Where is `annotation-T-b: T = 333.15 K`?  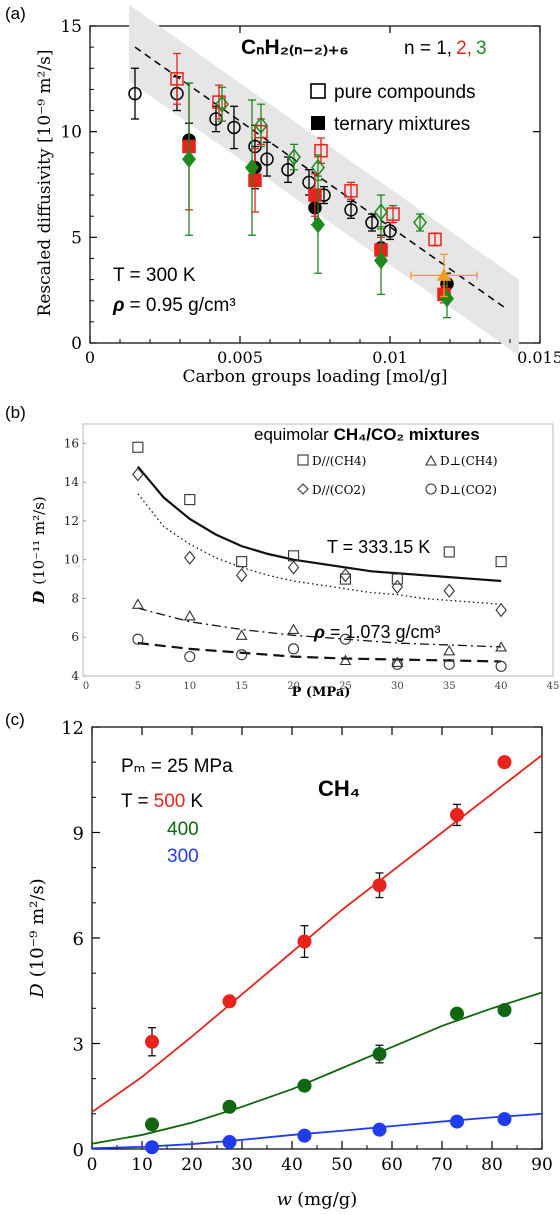 annotation-T-b: T = 333.15 K is located at coordinates (378, 547).